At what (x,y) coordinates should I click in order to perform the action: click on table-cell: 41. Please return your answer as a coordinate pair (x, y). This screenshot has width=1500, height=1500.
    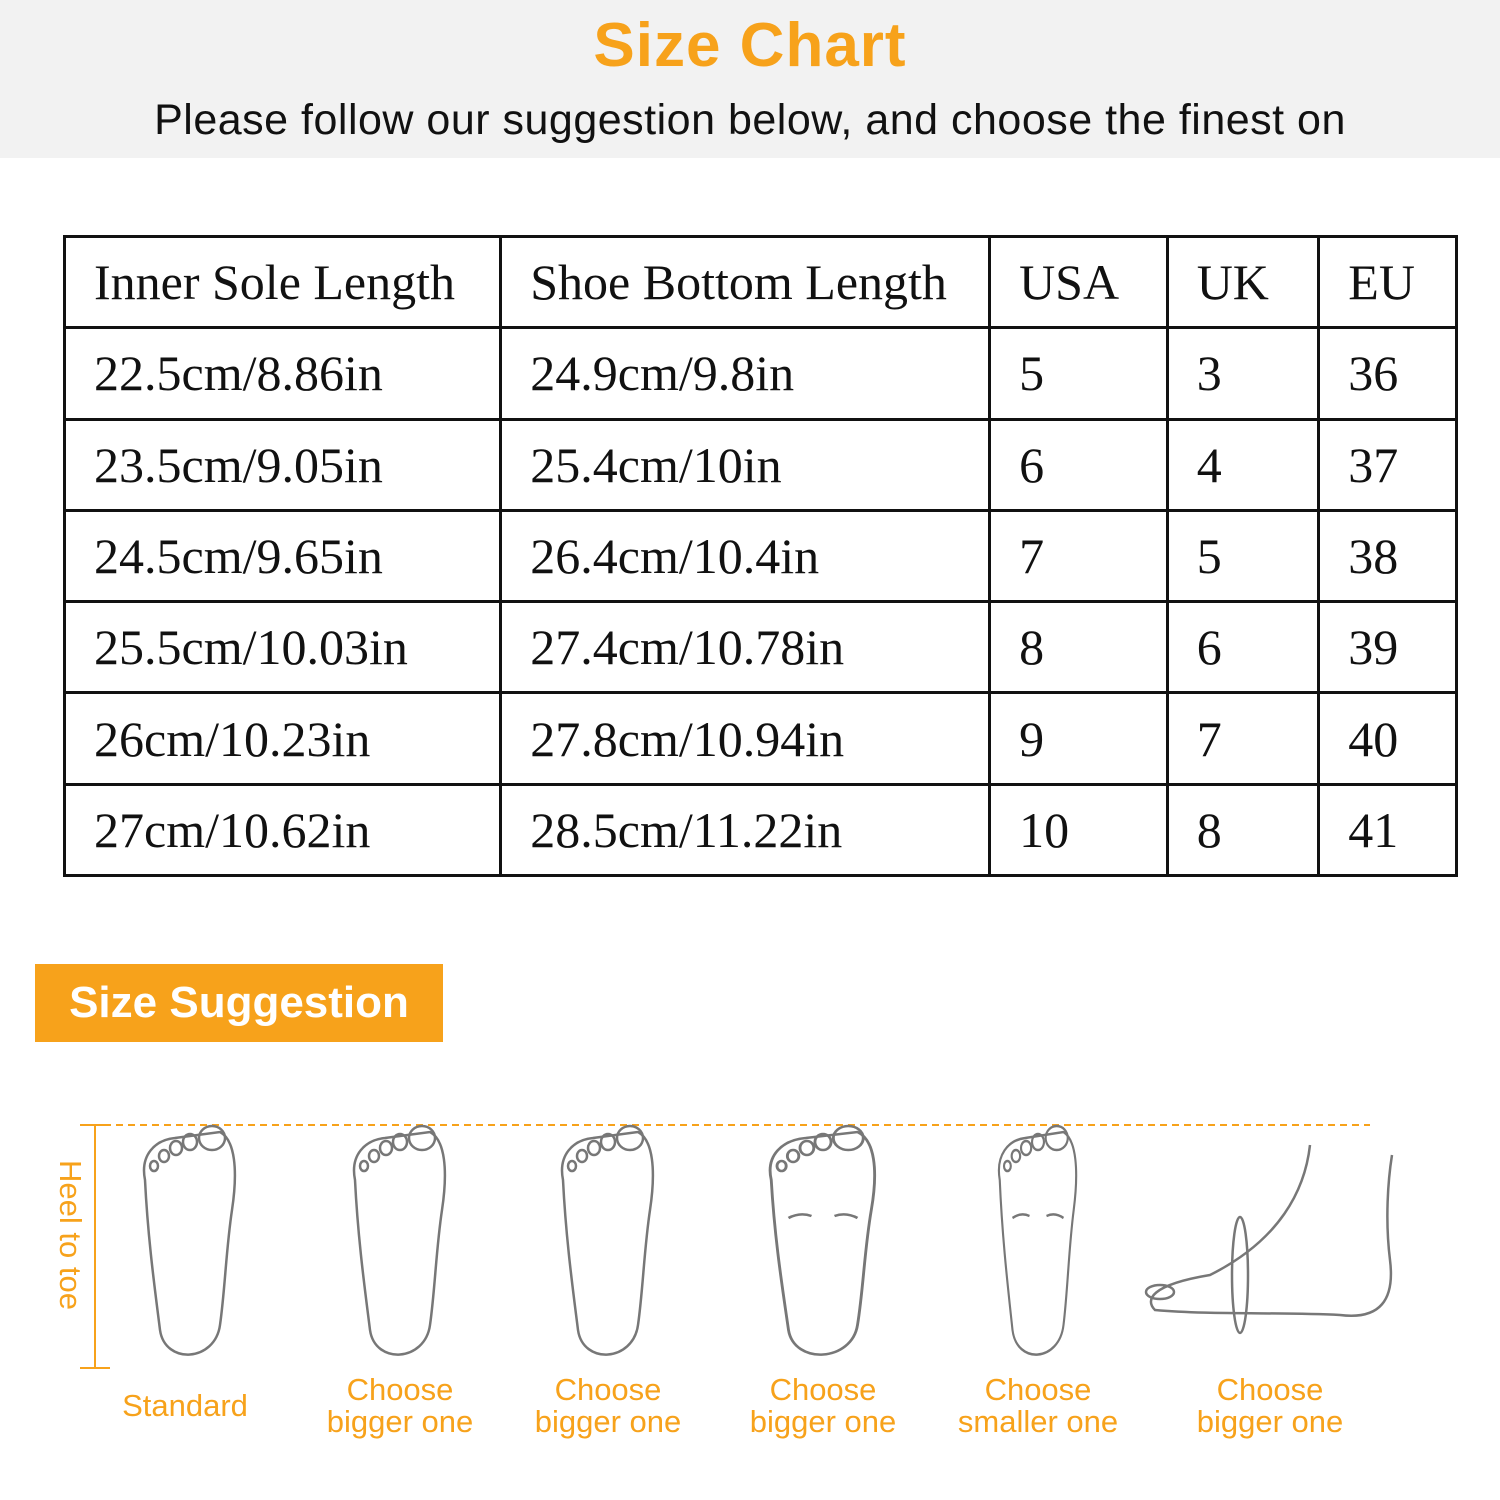
    Looking at the image, I should click on (1387, 830).